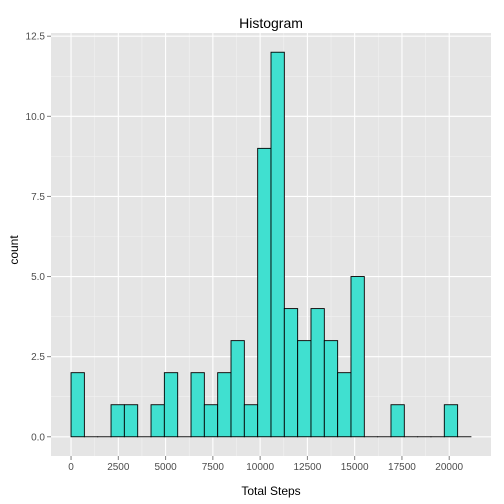 The width and height of the screenshot is (504, 504). What do you see at coordinates (38, 357) in the screenshot?
I see `y-tick-label: 2.5` at bounding box center [38, 357].